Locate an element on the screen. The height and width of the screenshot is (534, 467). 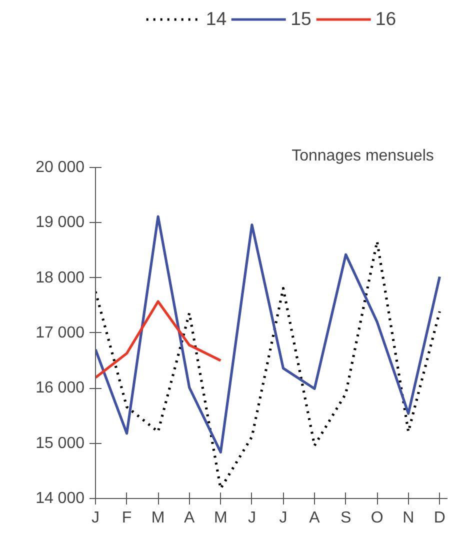
y-tick-label: 17 000 is located at coordinates (60, 333).